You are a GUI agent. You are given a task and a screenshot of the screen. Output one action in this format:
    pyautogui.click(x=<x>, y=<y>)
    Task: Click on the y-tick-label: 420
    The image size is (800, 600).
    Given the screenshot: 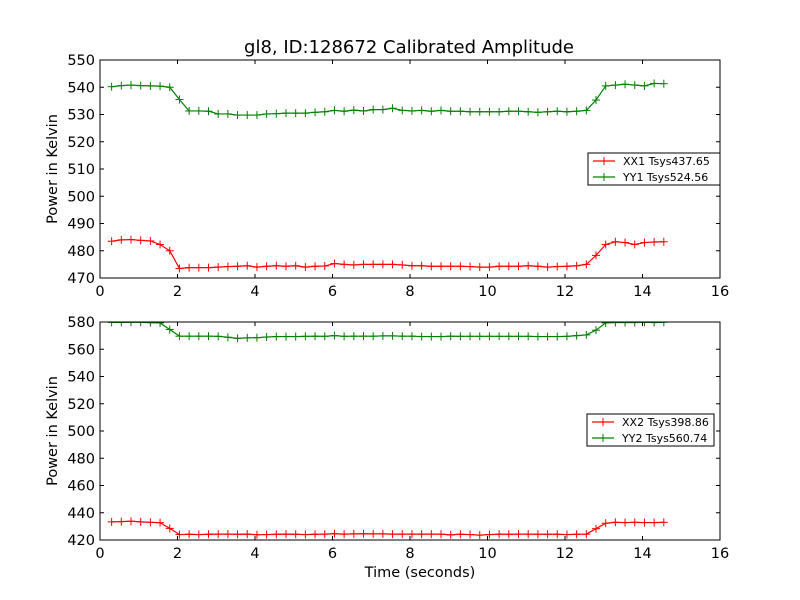 What is the action you would take?
    pyautogui.click(x=81, y=541)
    